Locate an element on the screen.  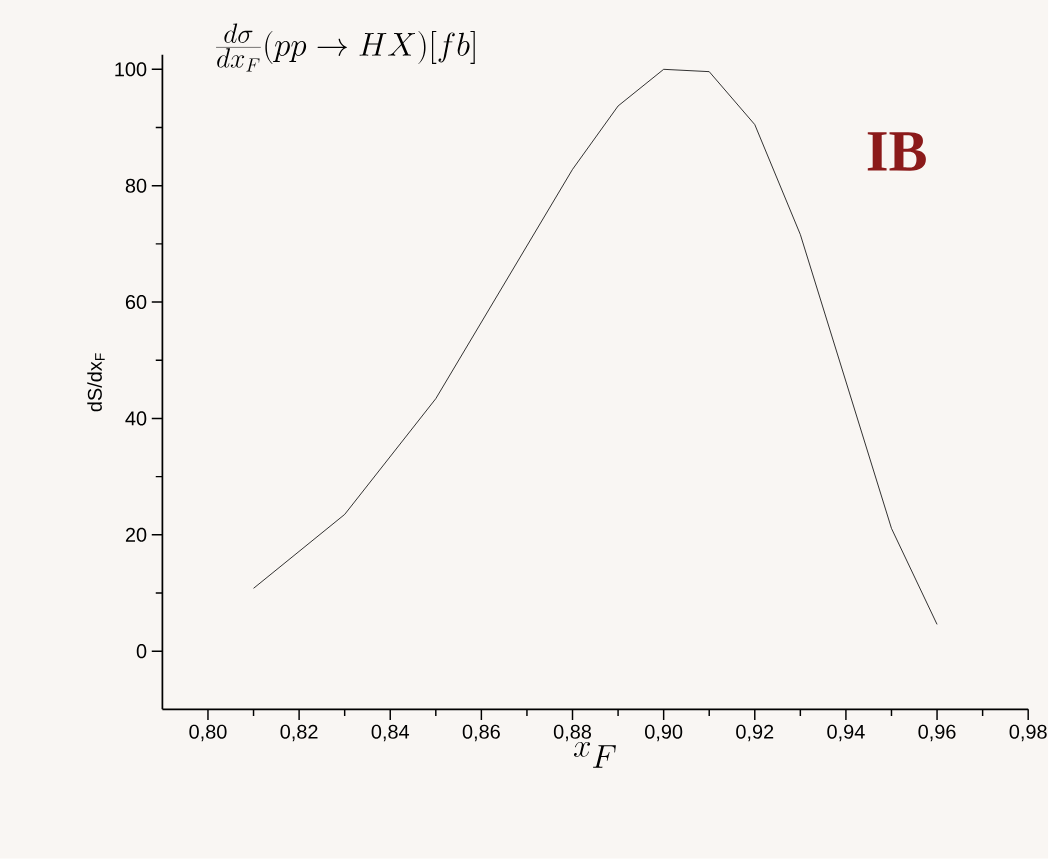
y-tick-label: 0 is located at coordinates (141, 651).